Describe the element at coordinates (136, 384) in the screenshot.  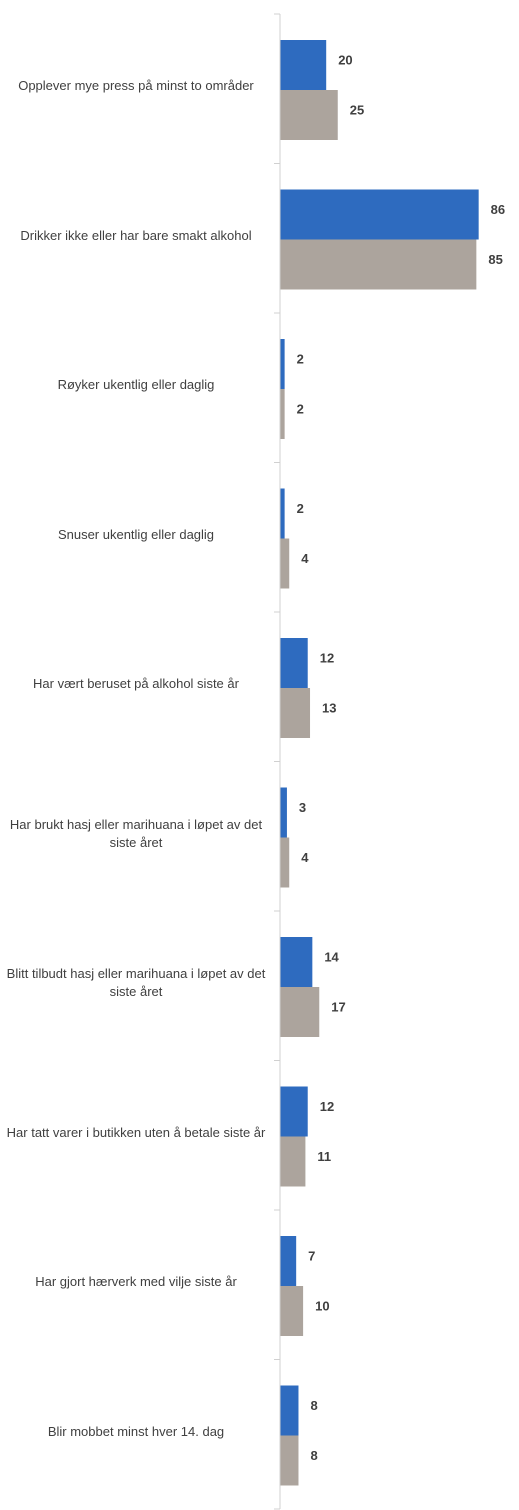
I see `category-label: Røyker ukentlig eller daglig` at that location.